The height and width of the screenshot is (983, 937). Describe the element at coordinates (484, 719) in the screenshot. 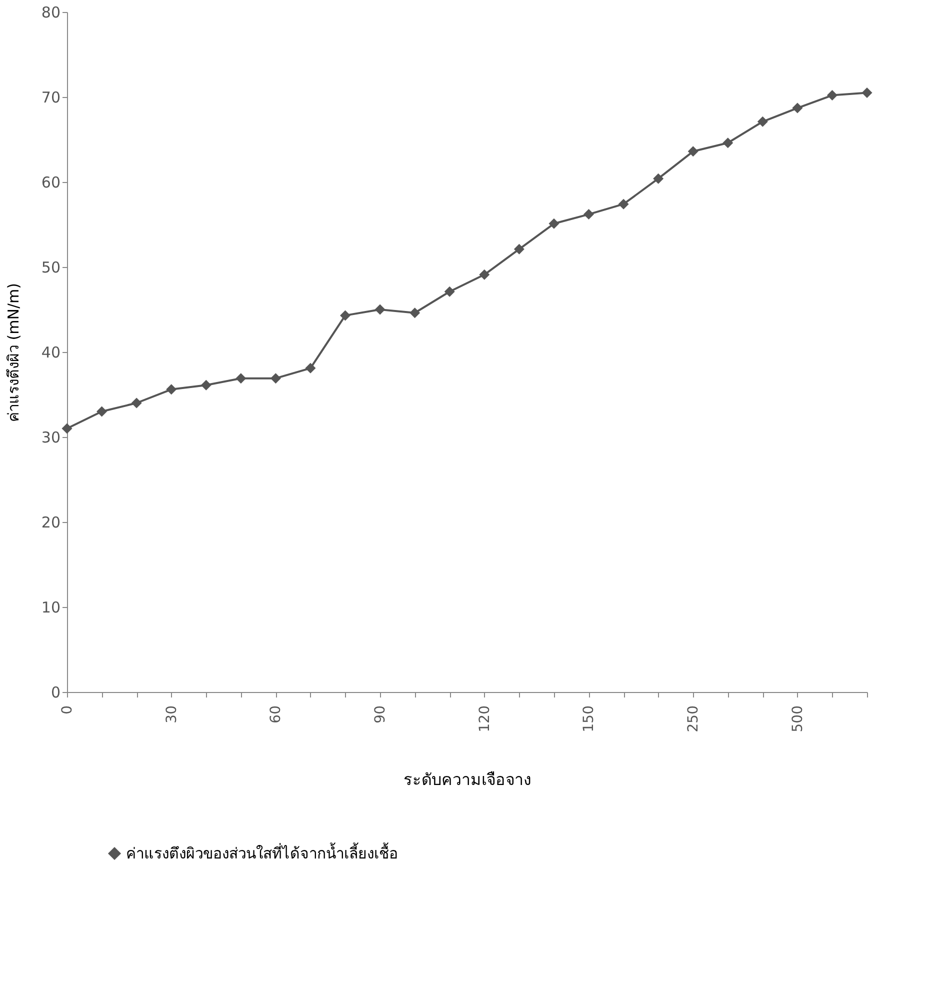

I see `x-tick-label: 120` at that location.